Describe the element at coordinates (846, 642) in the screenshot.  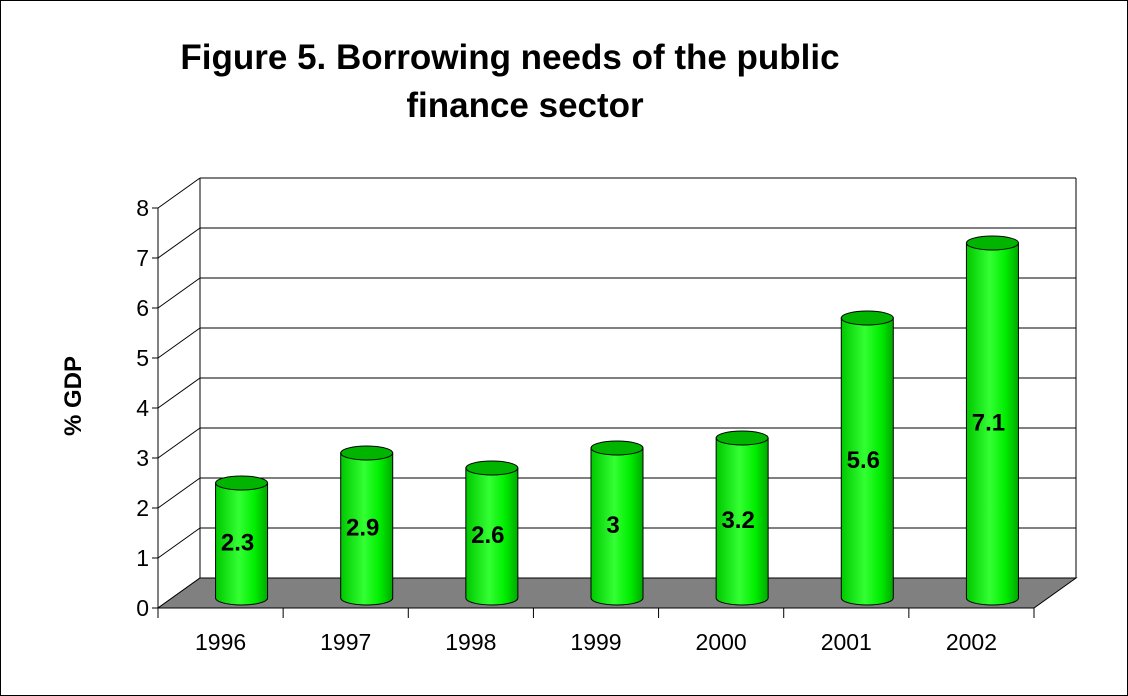
I see `x-tick-label: 2001` at that location.